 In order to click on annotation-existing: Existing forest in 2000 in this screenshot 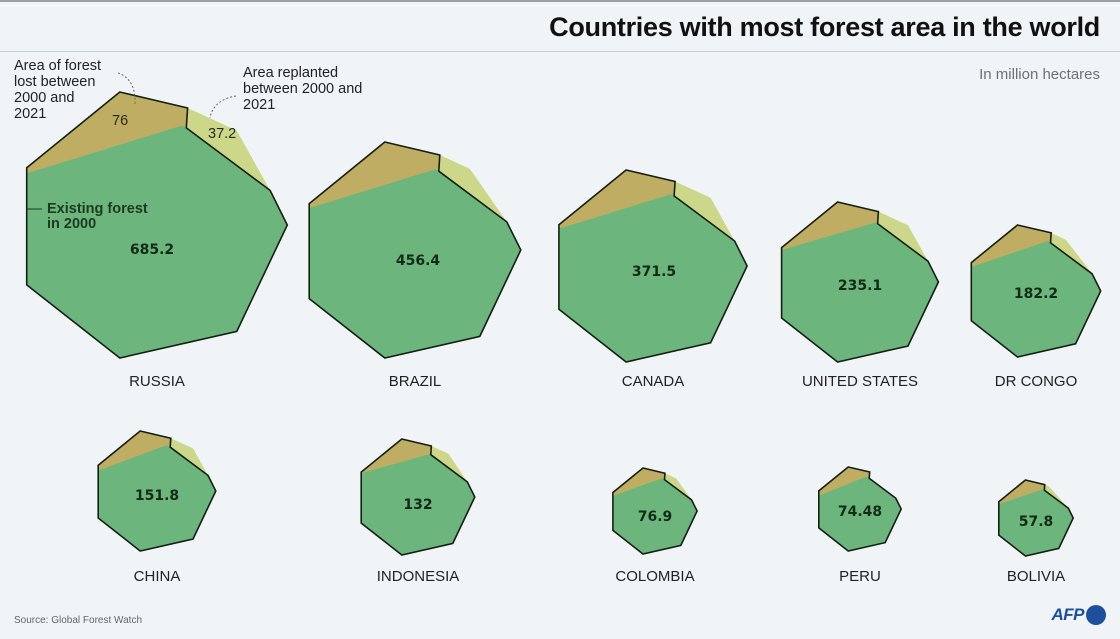, I will do `click(97, 217)`.